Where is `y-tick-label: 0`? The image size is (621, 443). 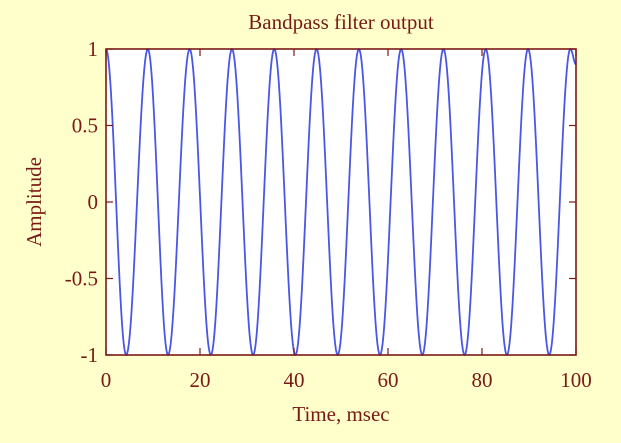 y-tick-label: 0 is located at coordinates (93, 202).